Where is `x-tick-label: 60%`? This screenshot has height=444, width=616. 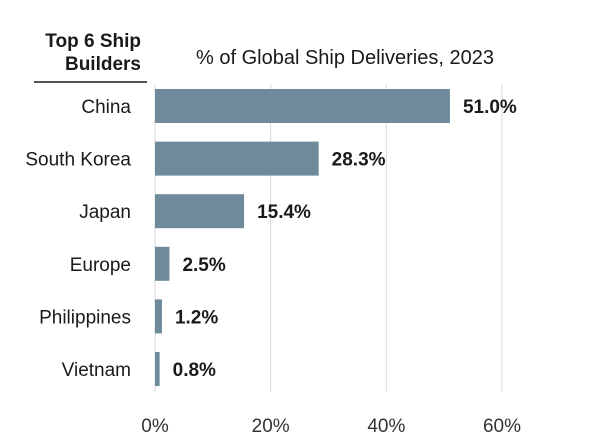 x-tick-label: 60% is located at coordinates (502, 426).